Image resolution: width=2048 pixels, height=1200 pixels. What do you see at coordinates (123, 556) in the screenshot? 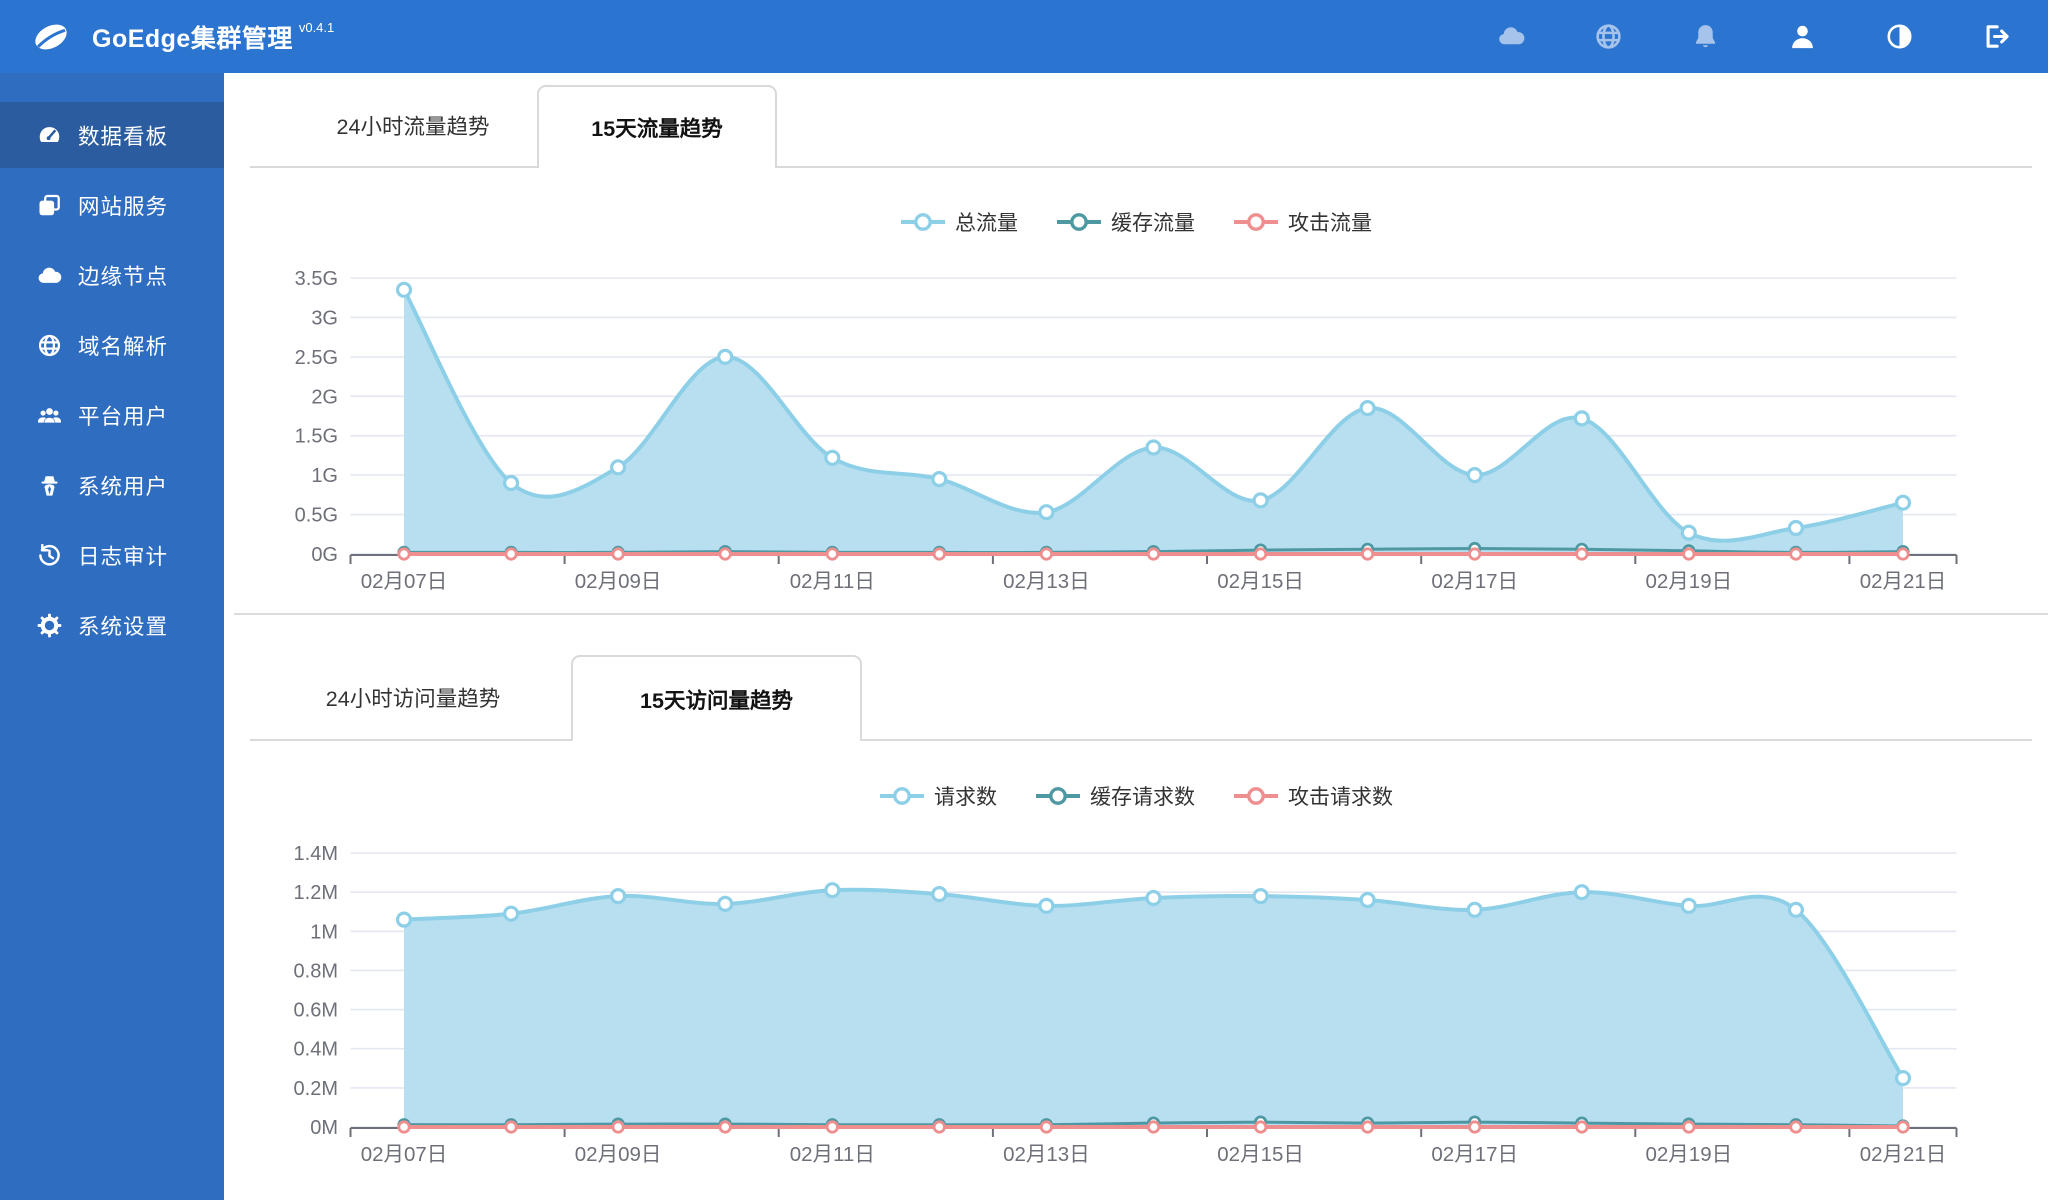
I see `sidebar-item-label: 日志审计` at bounding box center [123, 556].